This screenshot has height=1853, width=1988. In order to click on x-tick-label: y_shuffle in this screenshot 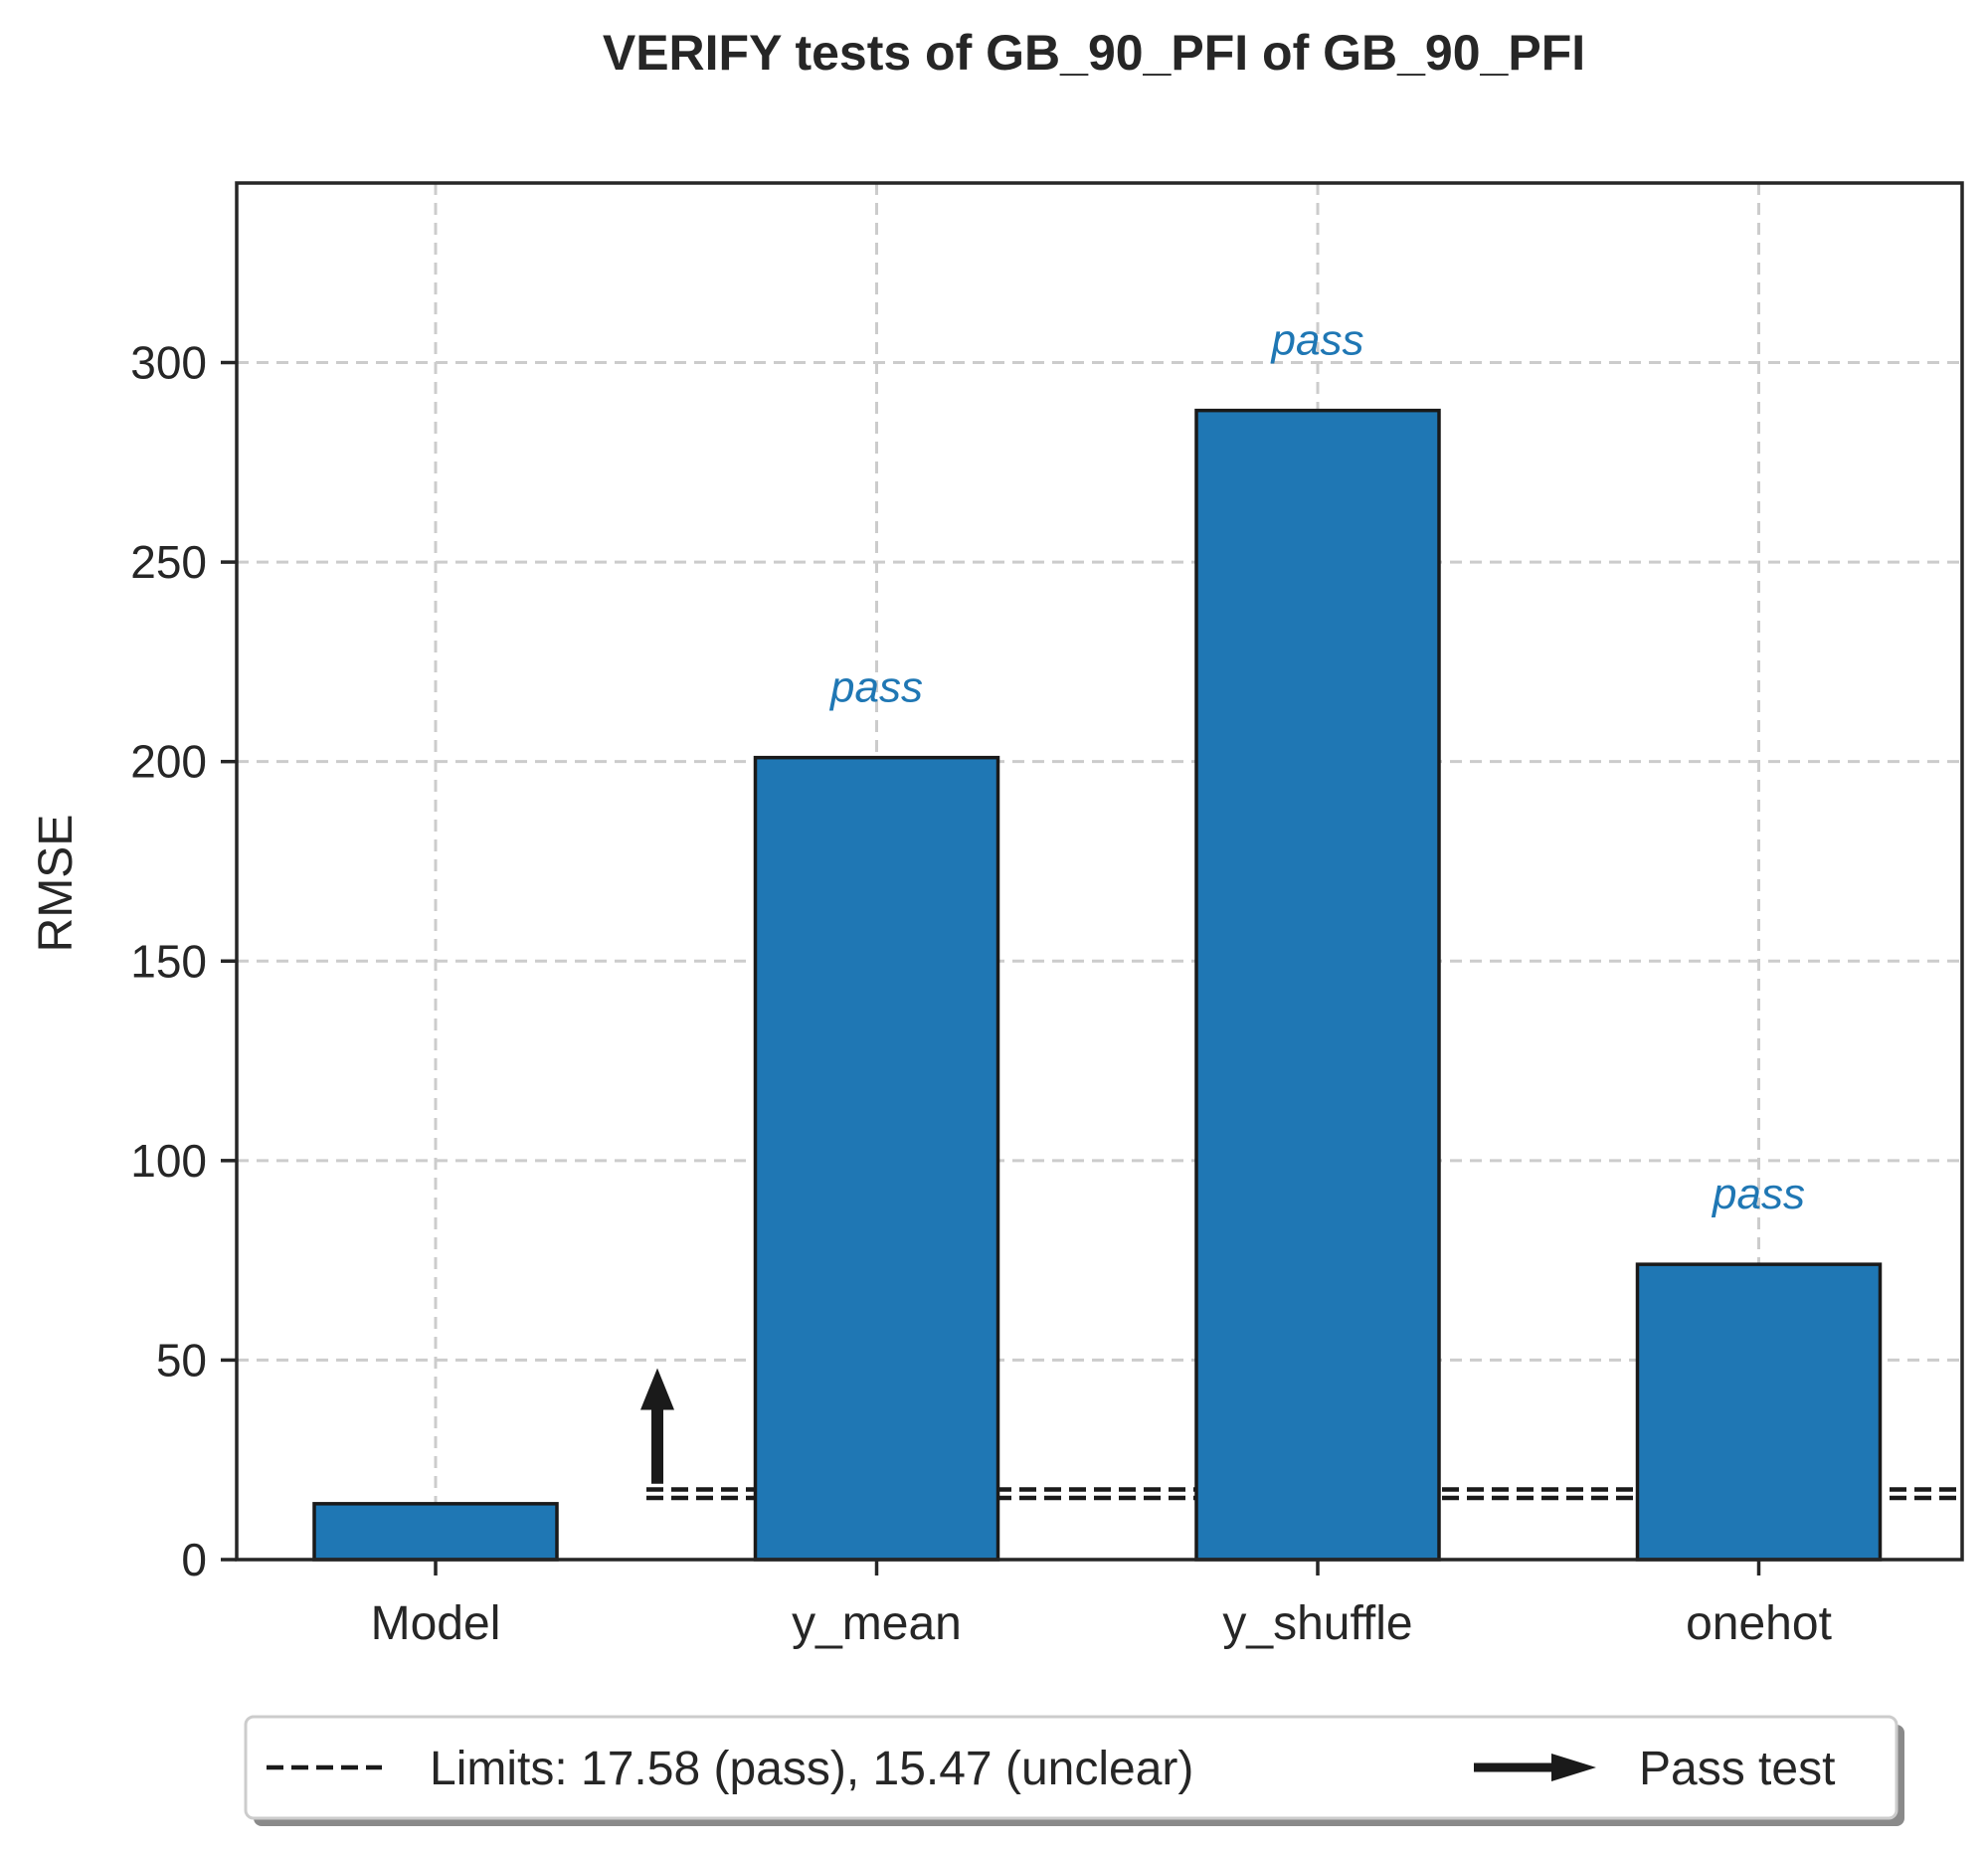, I will do `click(1317, 1623)`.